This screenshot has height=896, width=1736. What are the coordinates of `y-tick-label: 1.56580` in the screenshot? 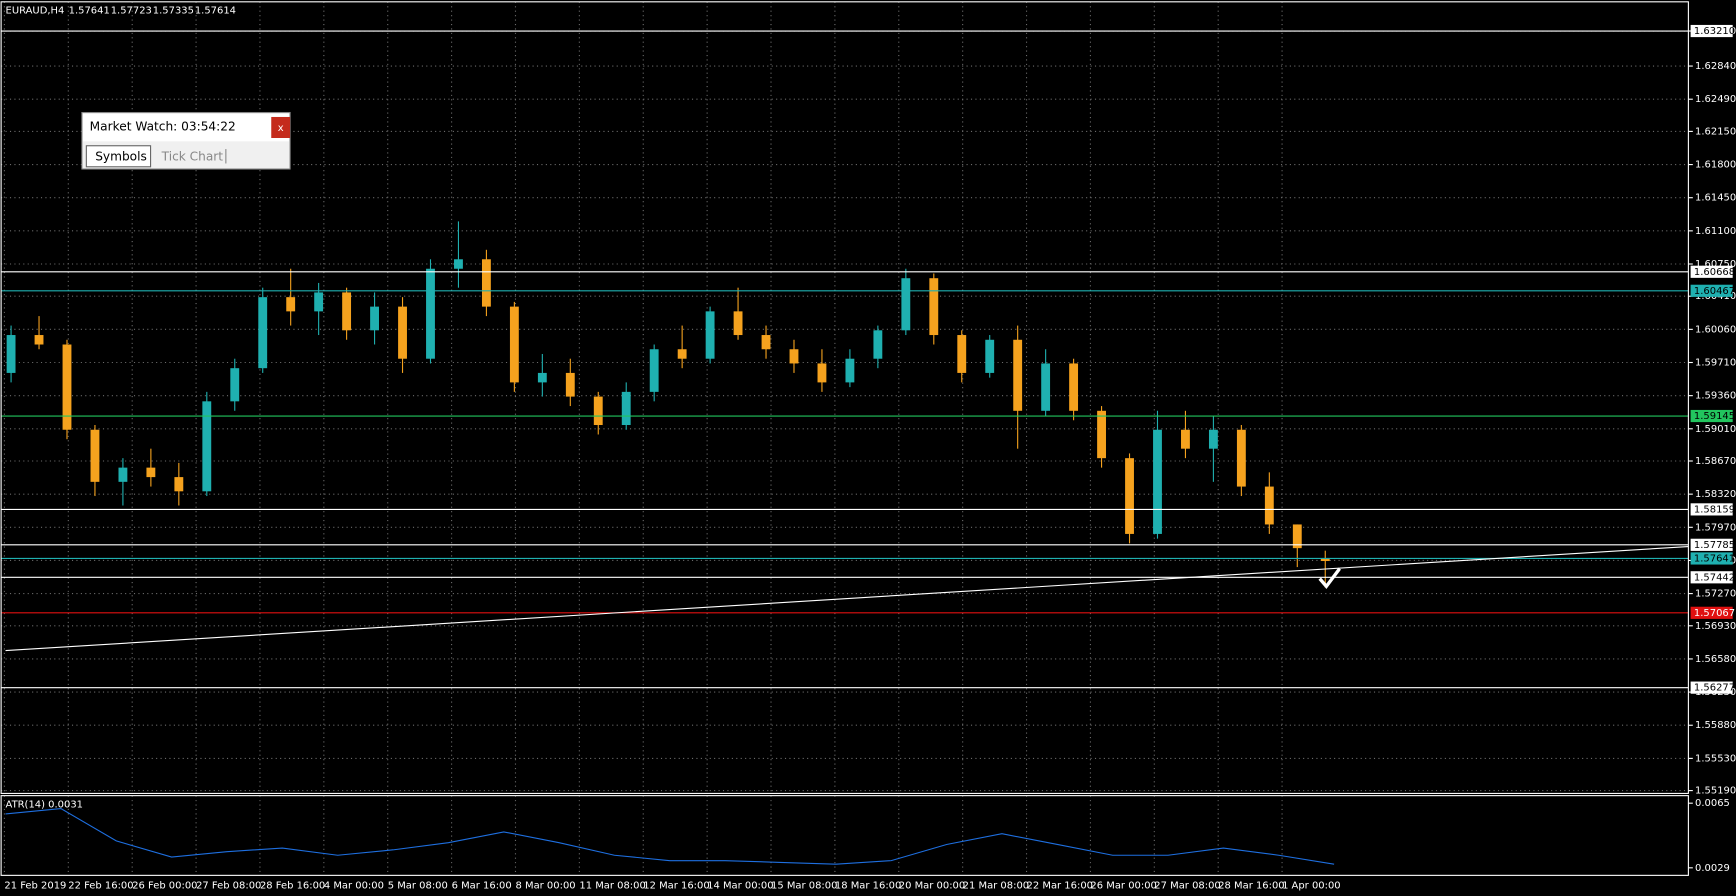 It's located at (1715, 659).